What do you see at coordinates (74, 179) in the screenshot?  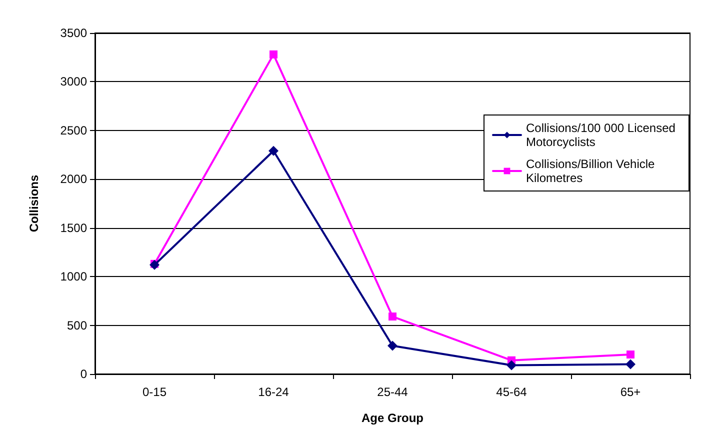 I see `y-tick-label: 2000` at bounding box center [74, 179].